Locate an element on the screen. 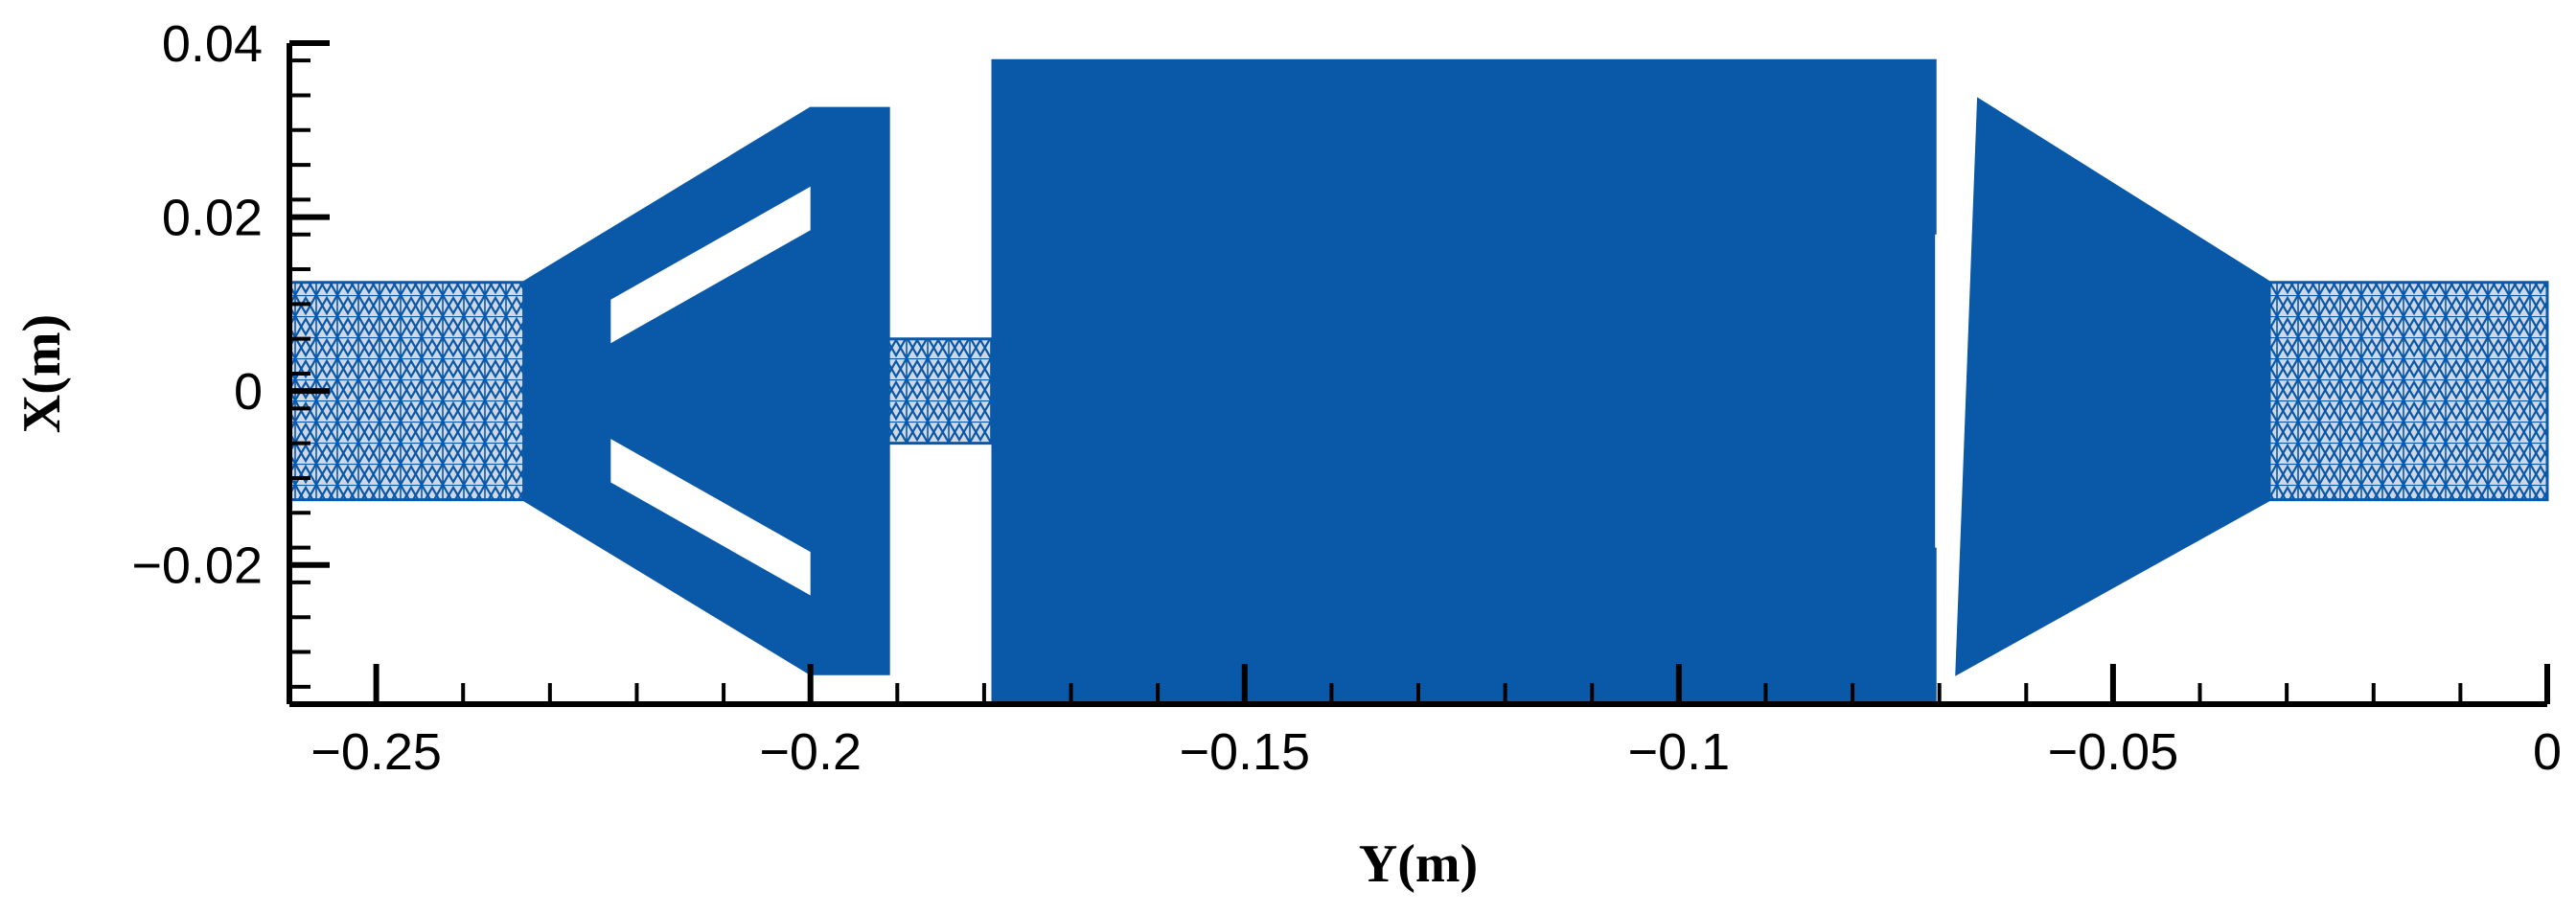  mesh-region-inlet-cone is located at coordinates (706, 390).